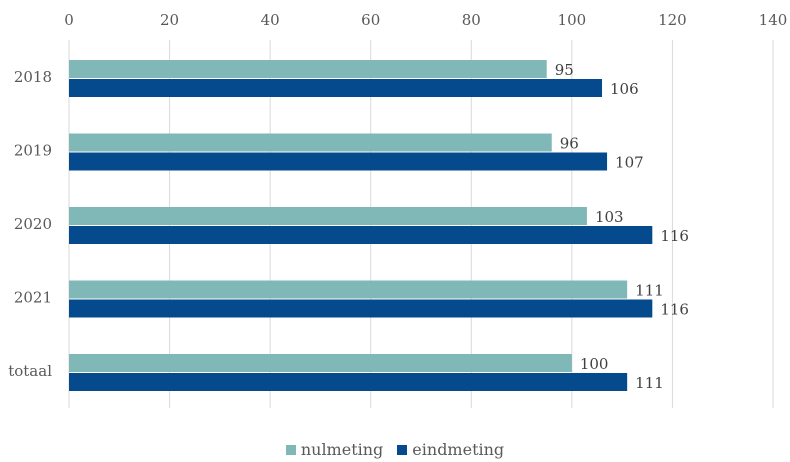 The width and height of the screenshot is (790, 462). I want to click on bar-nulmeting-2020, so click(328, 216).